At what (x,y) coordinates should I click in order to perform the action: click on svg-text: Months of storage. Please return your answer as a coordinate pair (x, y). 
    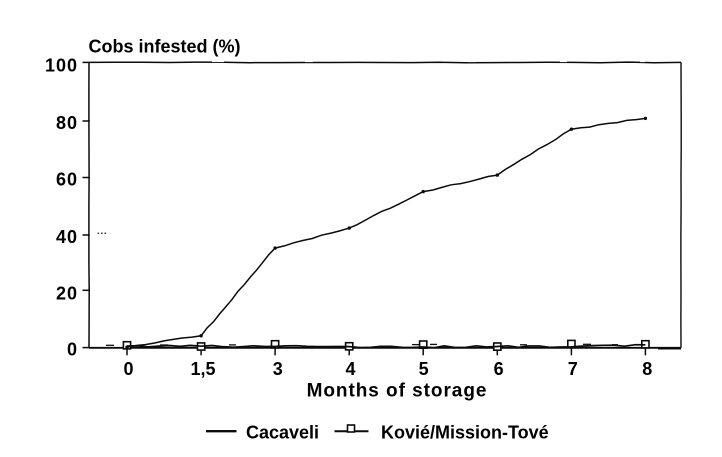
    Looking at the image, I should click on (397, 390).